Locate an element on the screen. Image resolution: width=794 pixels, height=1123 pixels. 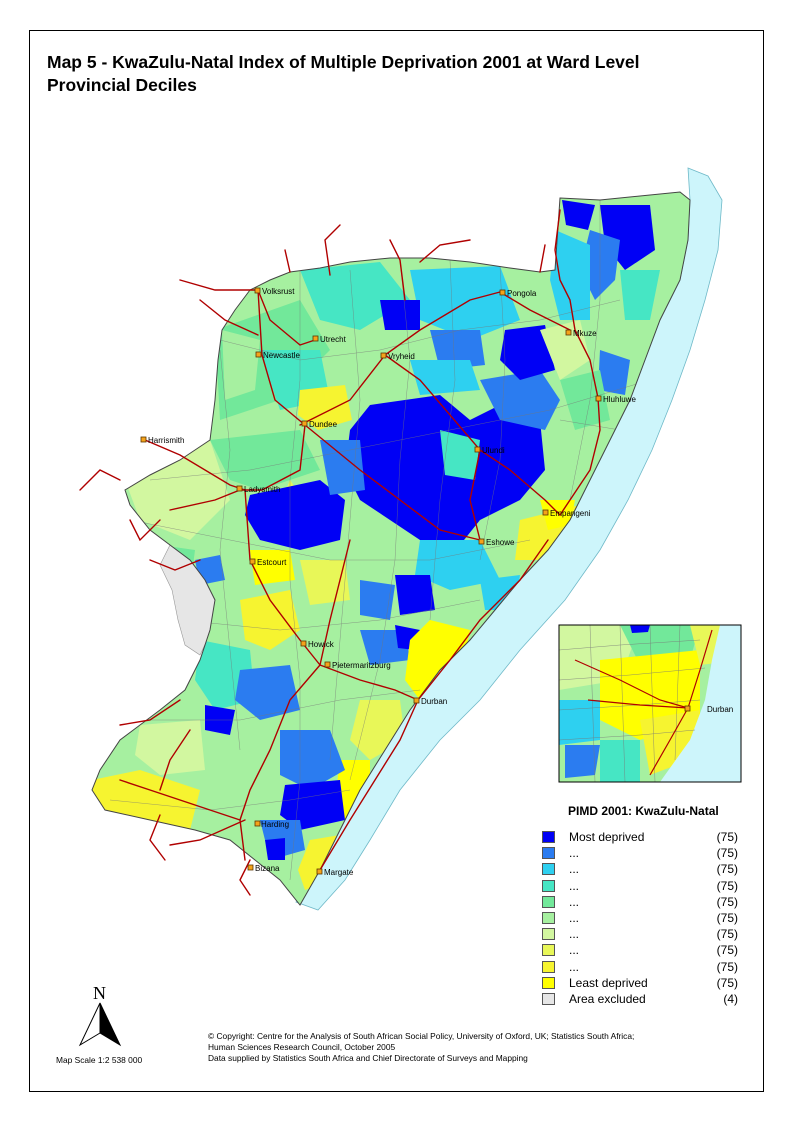
legend-item: Least deprived (75) is located at coordinates (643, 984).